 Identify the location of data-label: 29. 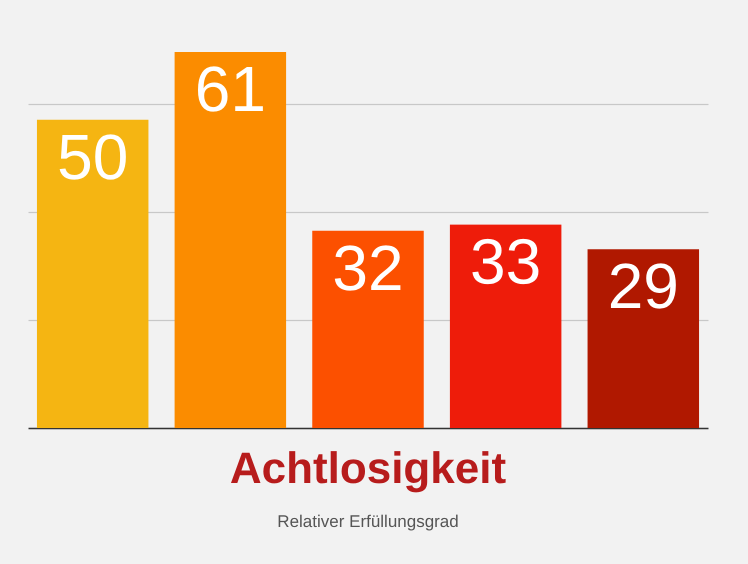
(643, 286).